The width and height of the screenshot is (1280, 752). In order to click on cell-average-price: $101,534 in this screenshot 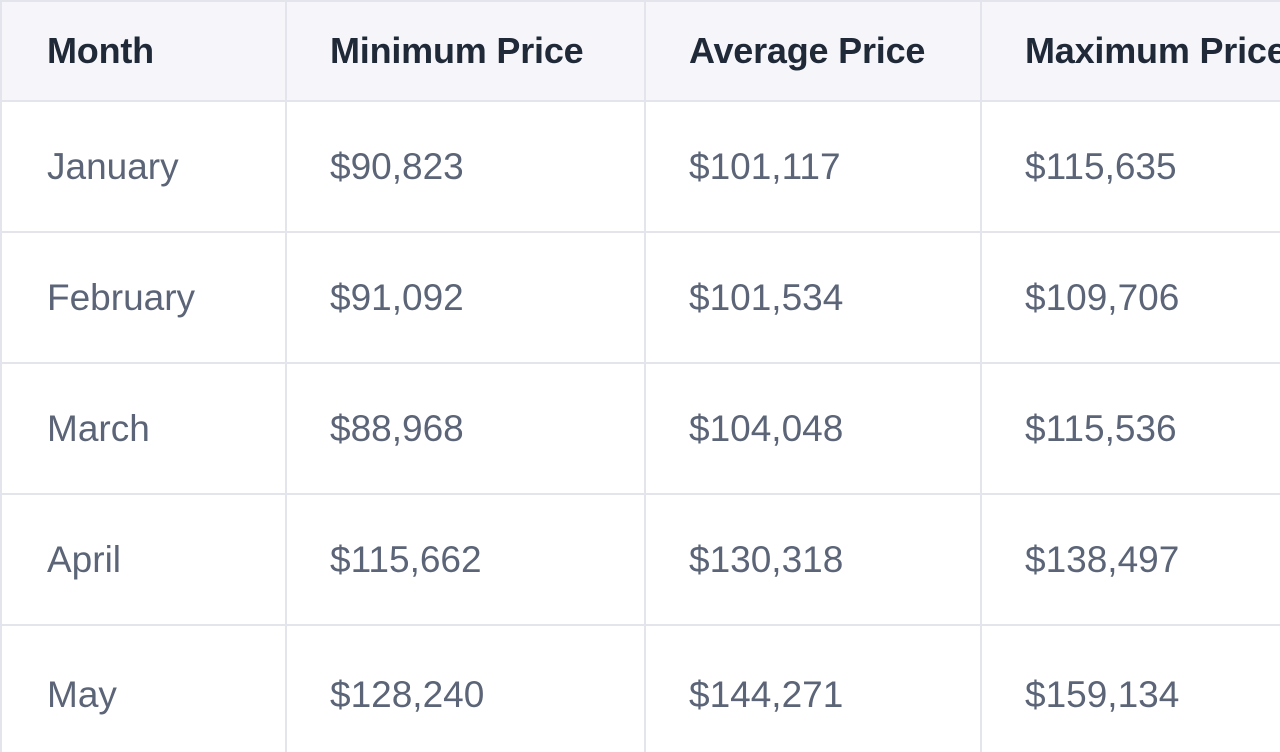, I will do `click(813, 297)`.